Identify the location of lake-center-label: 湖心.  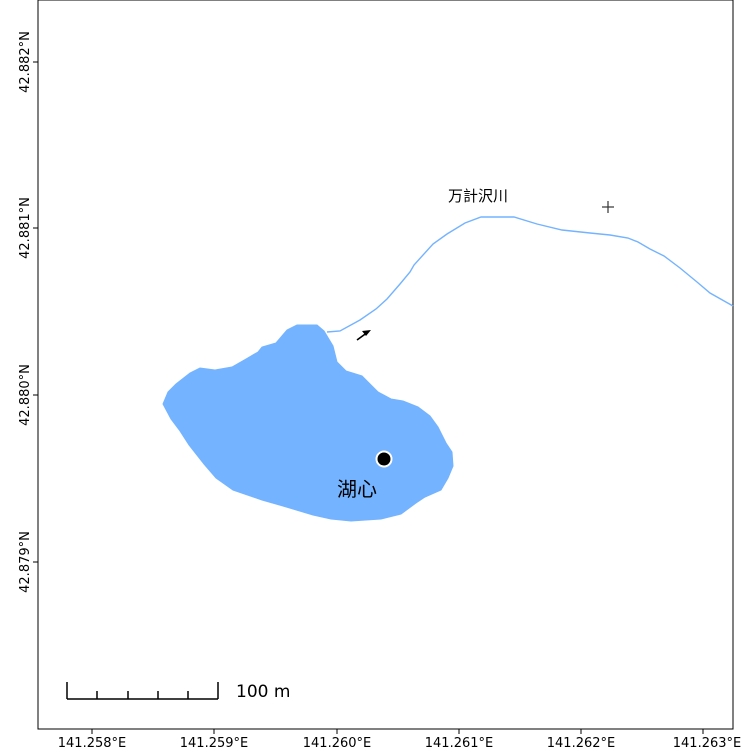
(357, 489).